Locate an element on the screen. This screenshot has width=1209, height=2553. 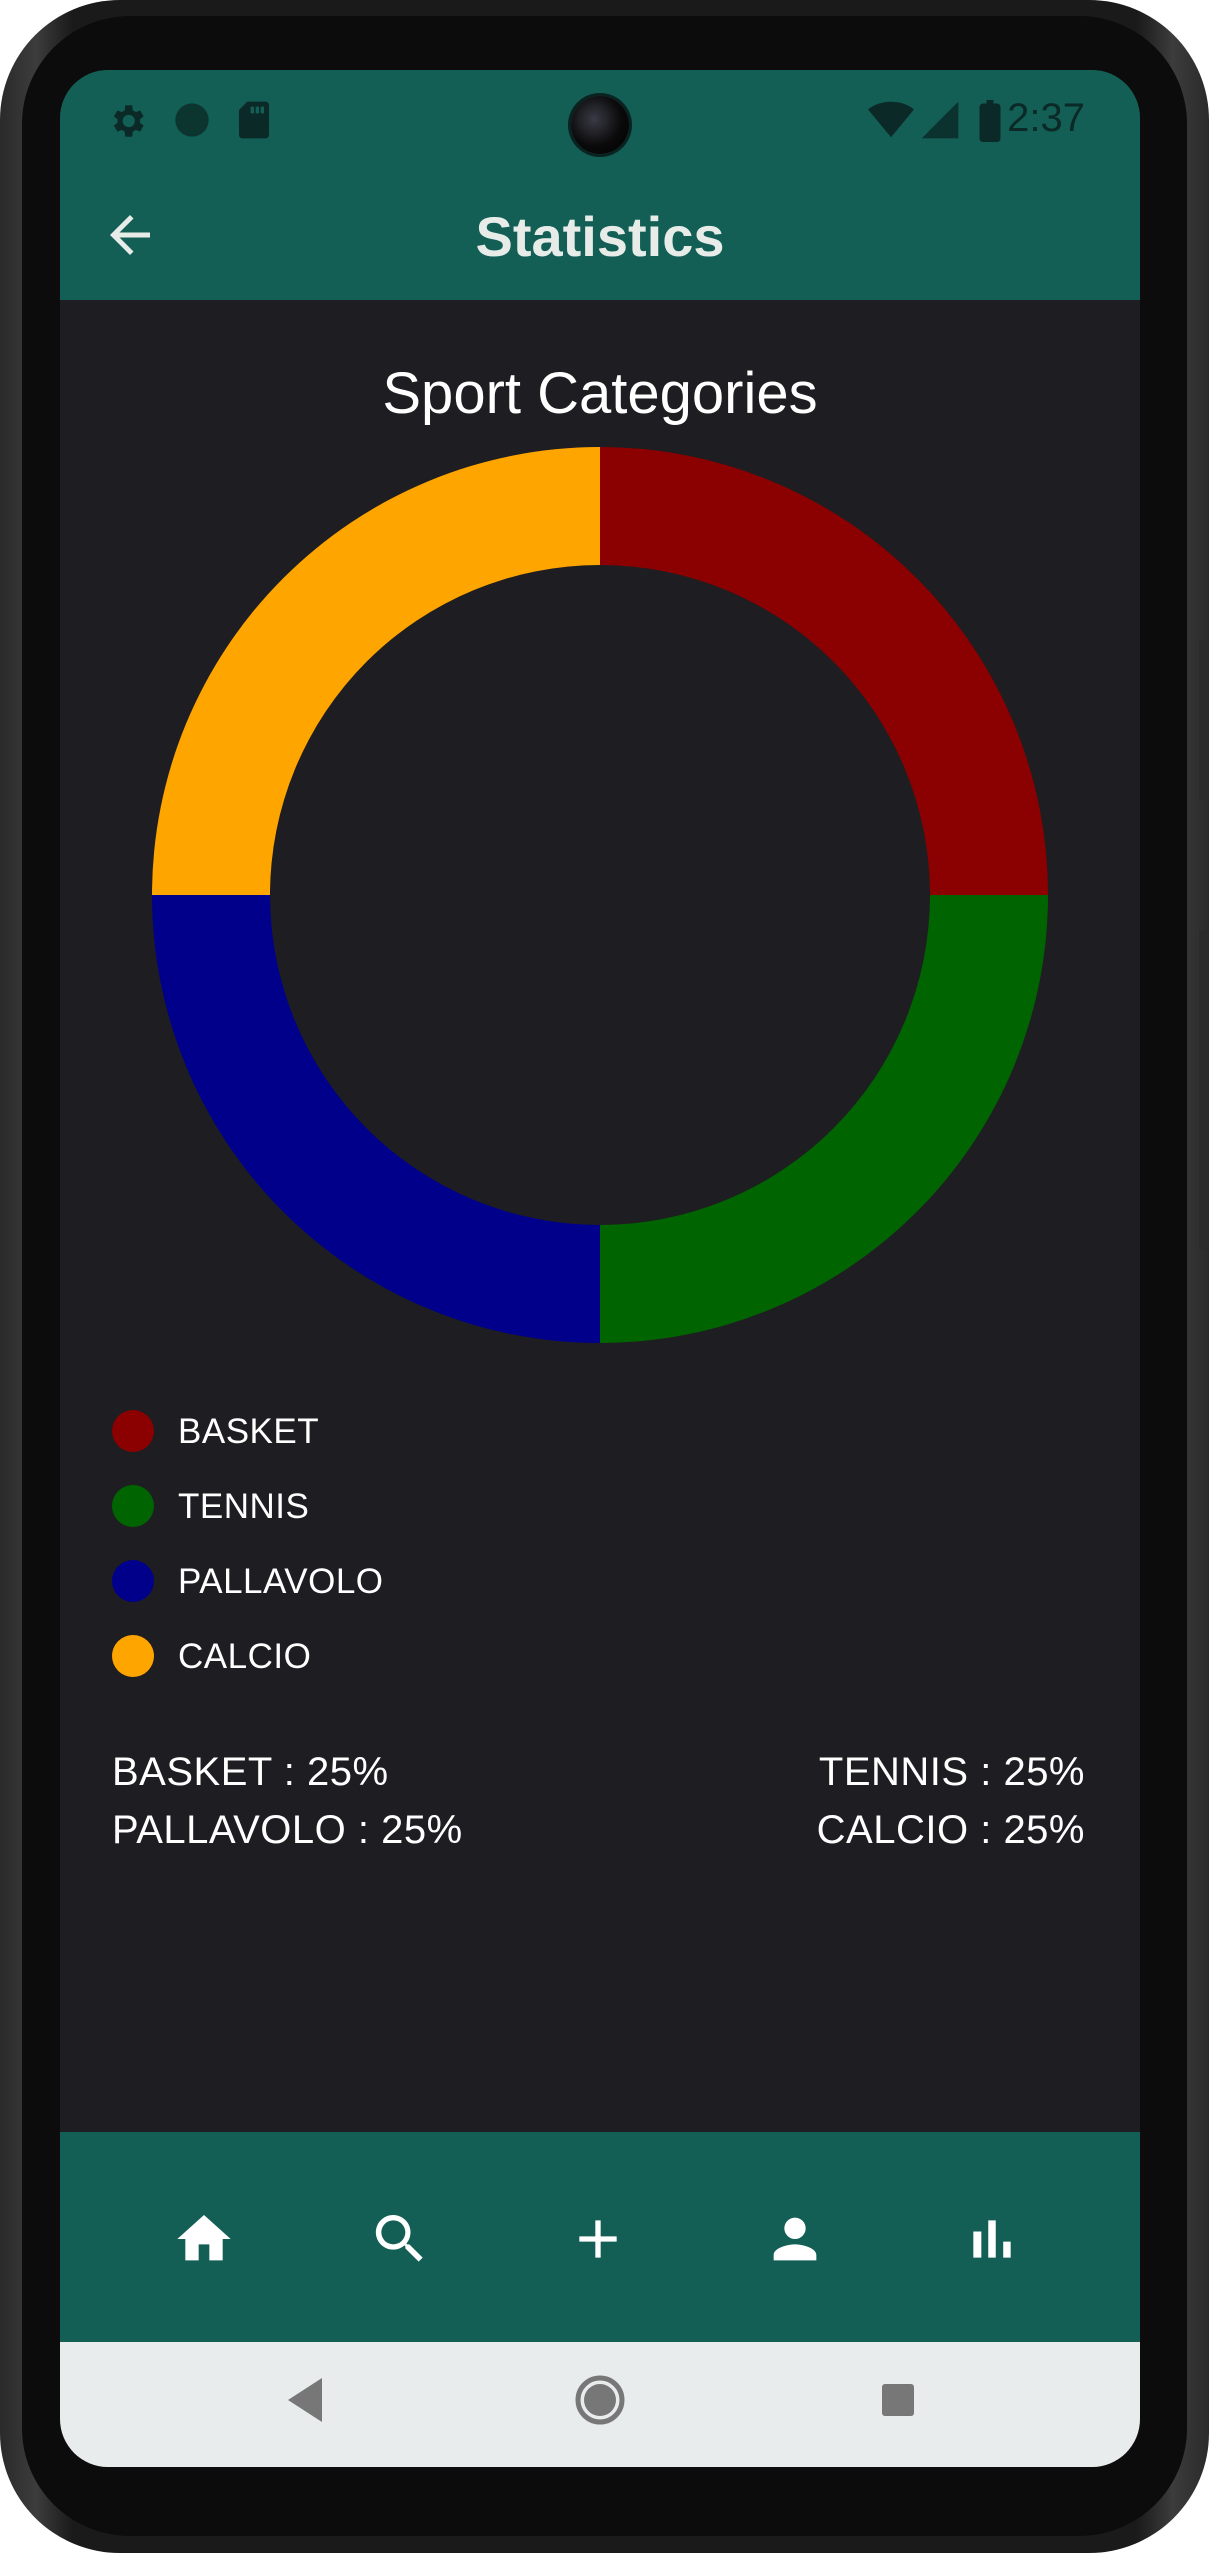
legend-dot-basket is located at coordinates (133, 1431).